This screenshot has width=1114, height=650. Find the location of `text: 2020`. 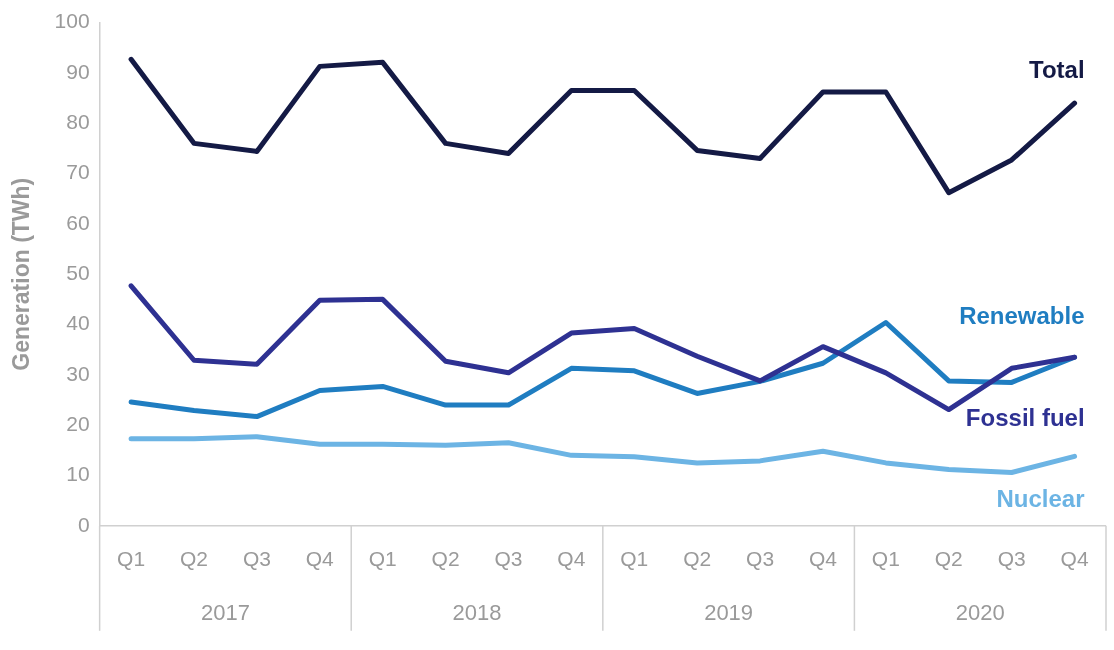

text: 2020 is located at coordinates (980, 612).